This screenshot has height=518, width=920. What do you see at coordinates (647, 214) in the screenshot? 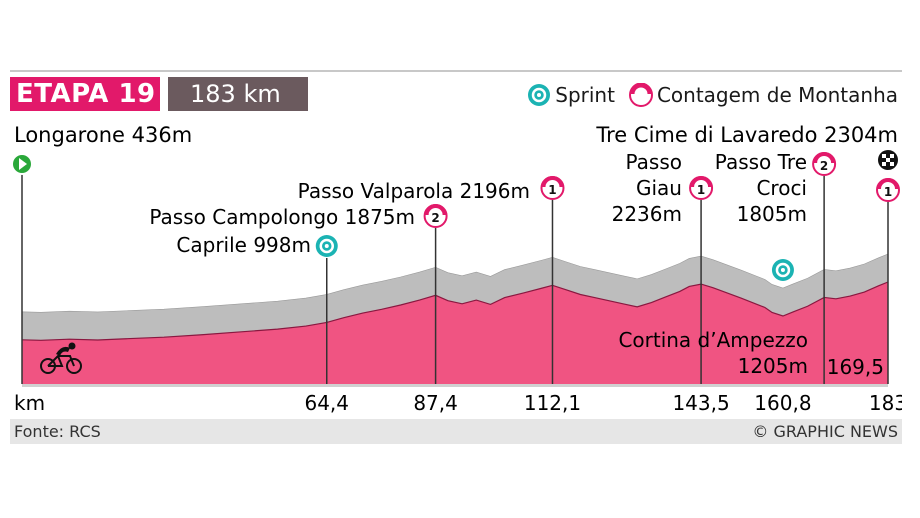
I see `giau-label-line3: 2236m` at bounding box center [647, 214].